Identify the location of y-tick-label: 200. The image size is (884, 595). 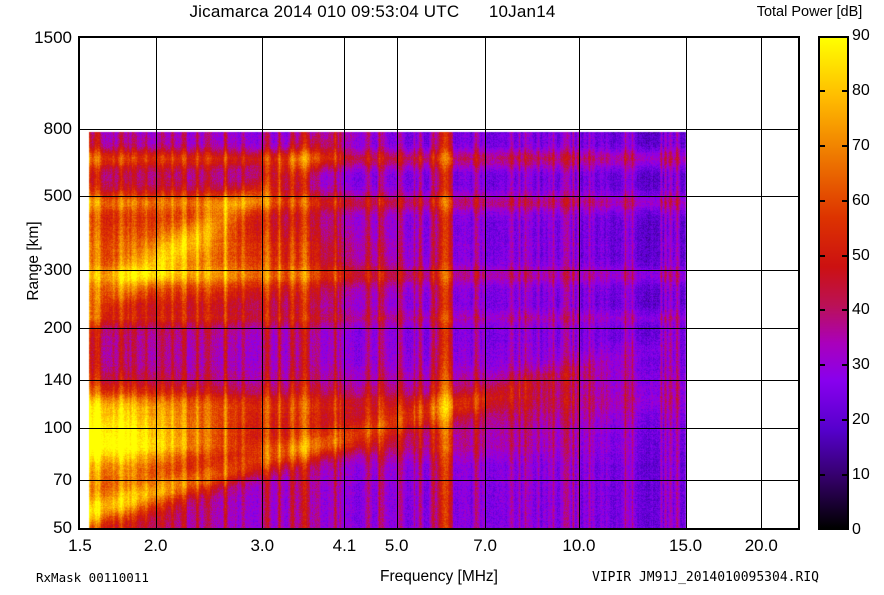
(57, 328).